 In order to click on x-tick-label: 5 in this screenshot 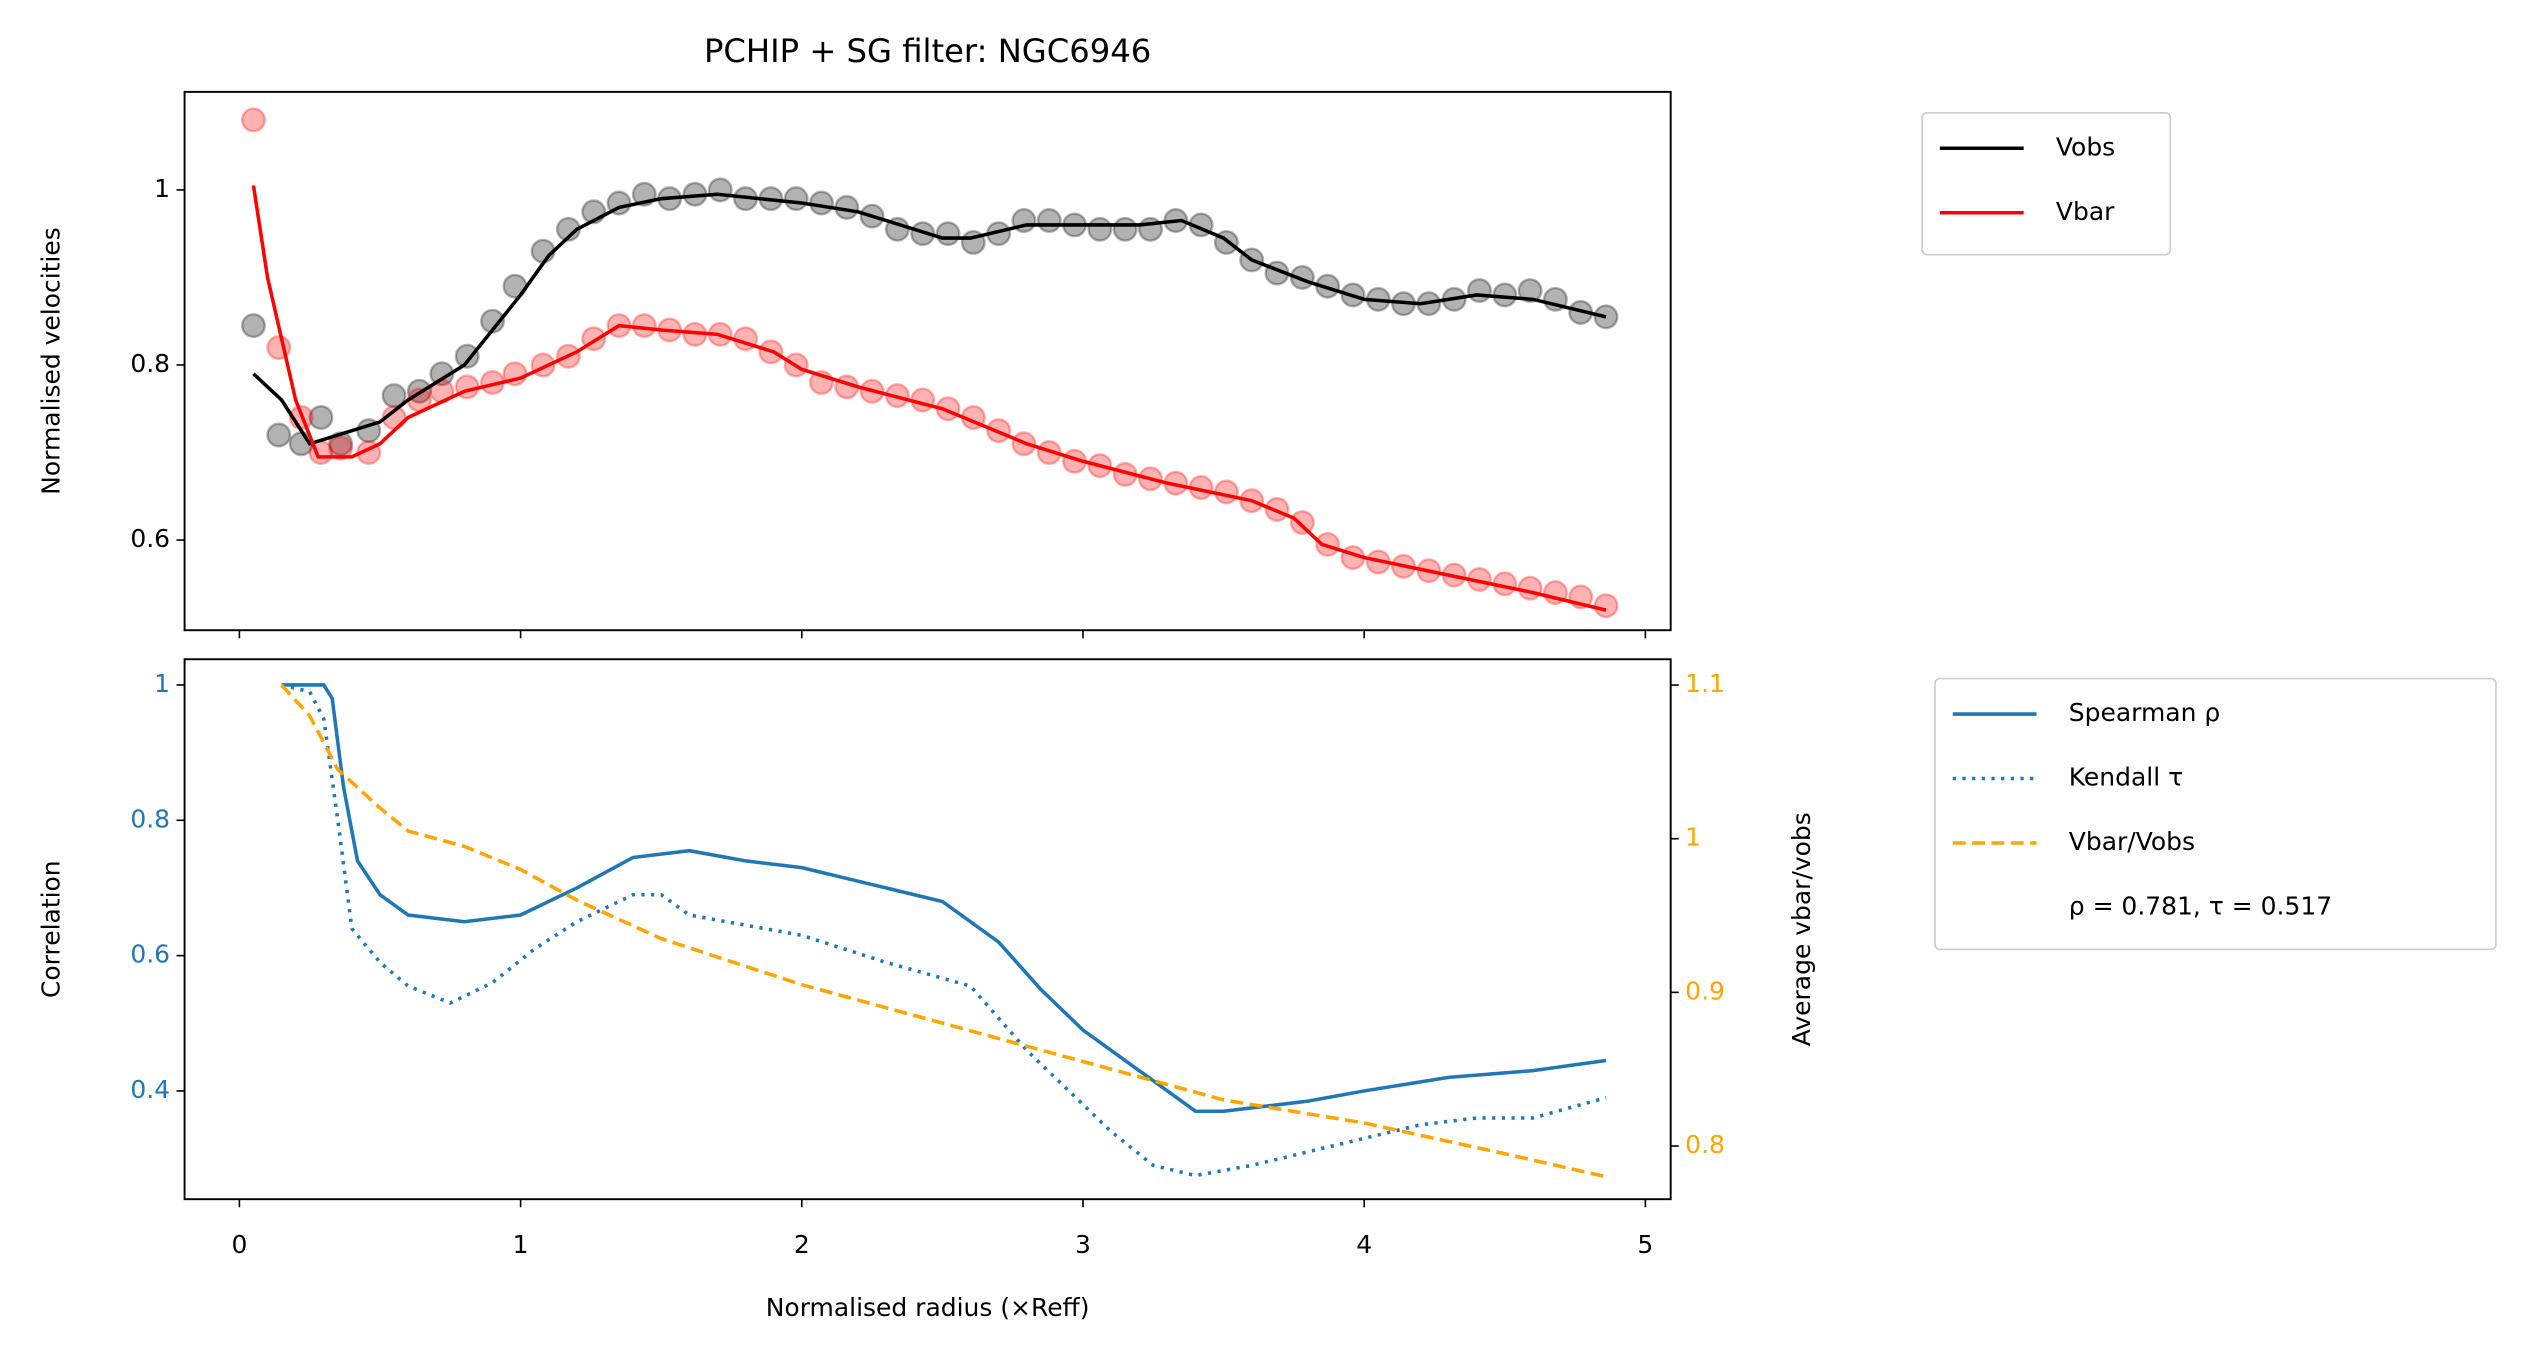, I will do `click(1645, 1244)`.